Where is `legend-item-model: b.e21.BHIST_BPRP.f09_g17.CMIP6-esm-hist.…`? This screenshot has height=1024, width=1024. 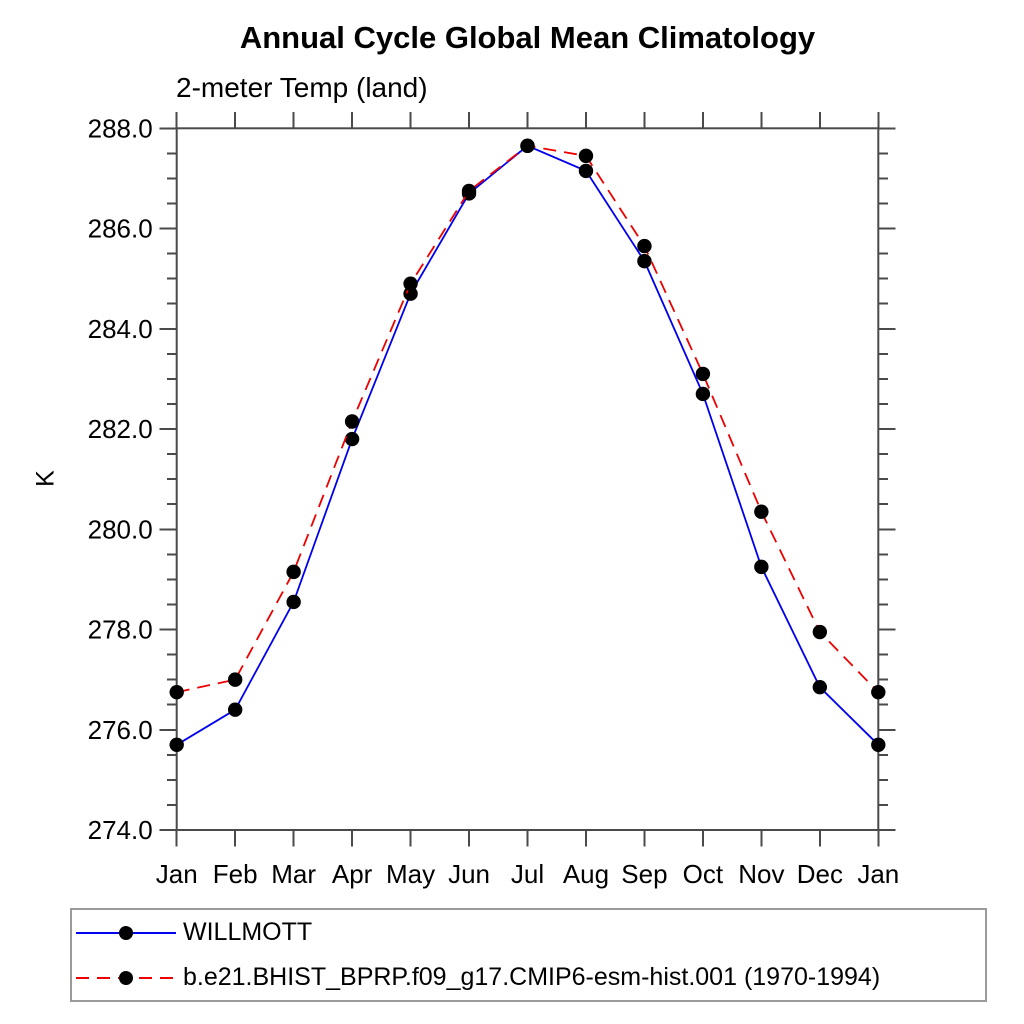 legend-item-model: b.e21.BHIST_BPRP.f09_g17.CMIP6-esm-hist.… is located at coordinates (528, 978).